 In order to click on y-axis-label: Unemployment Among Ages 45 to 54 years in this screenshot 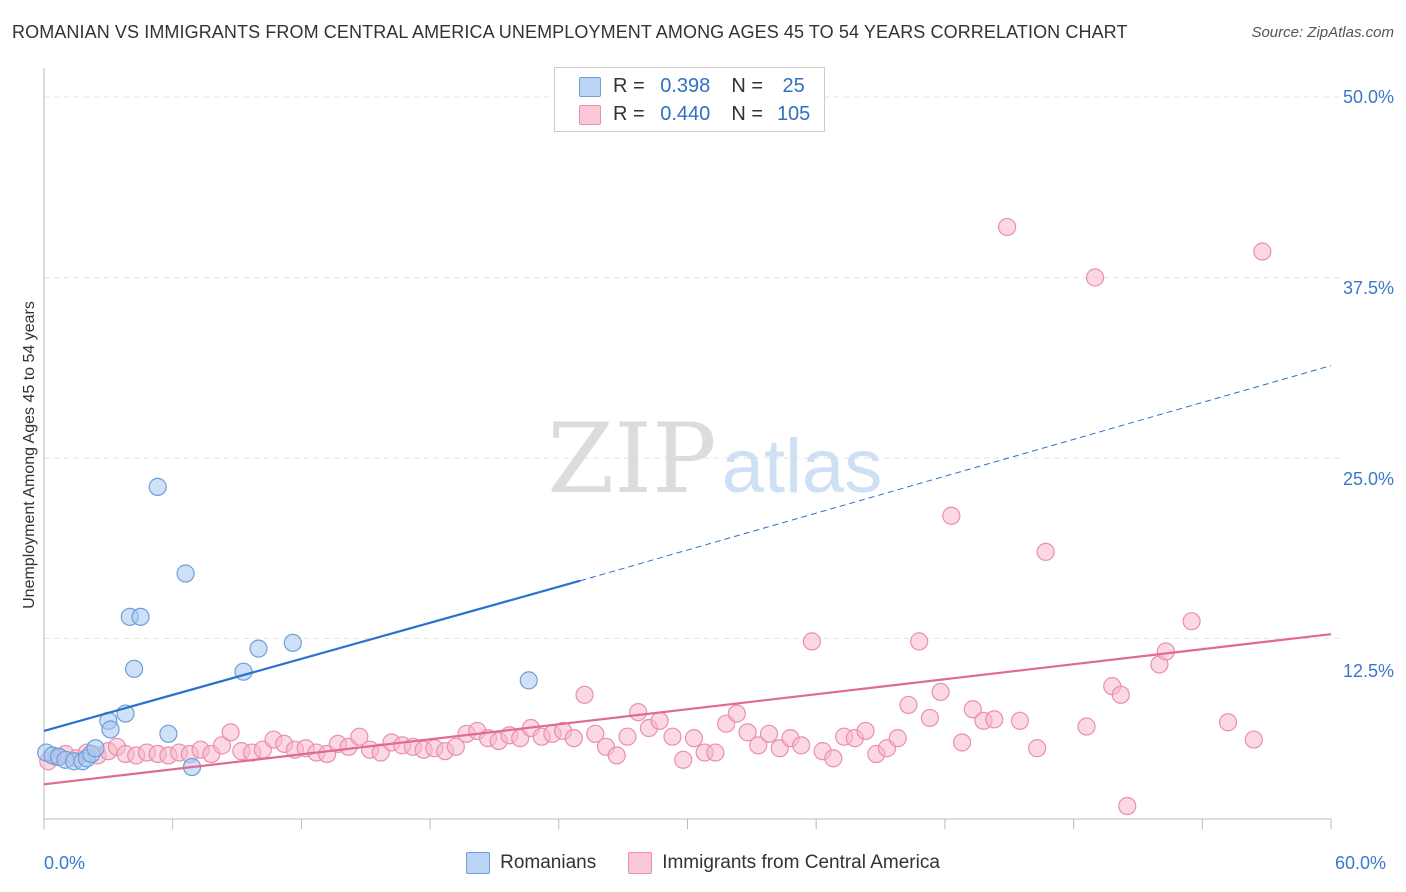, I will do `click(29, 455)`.